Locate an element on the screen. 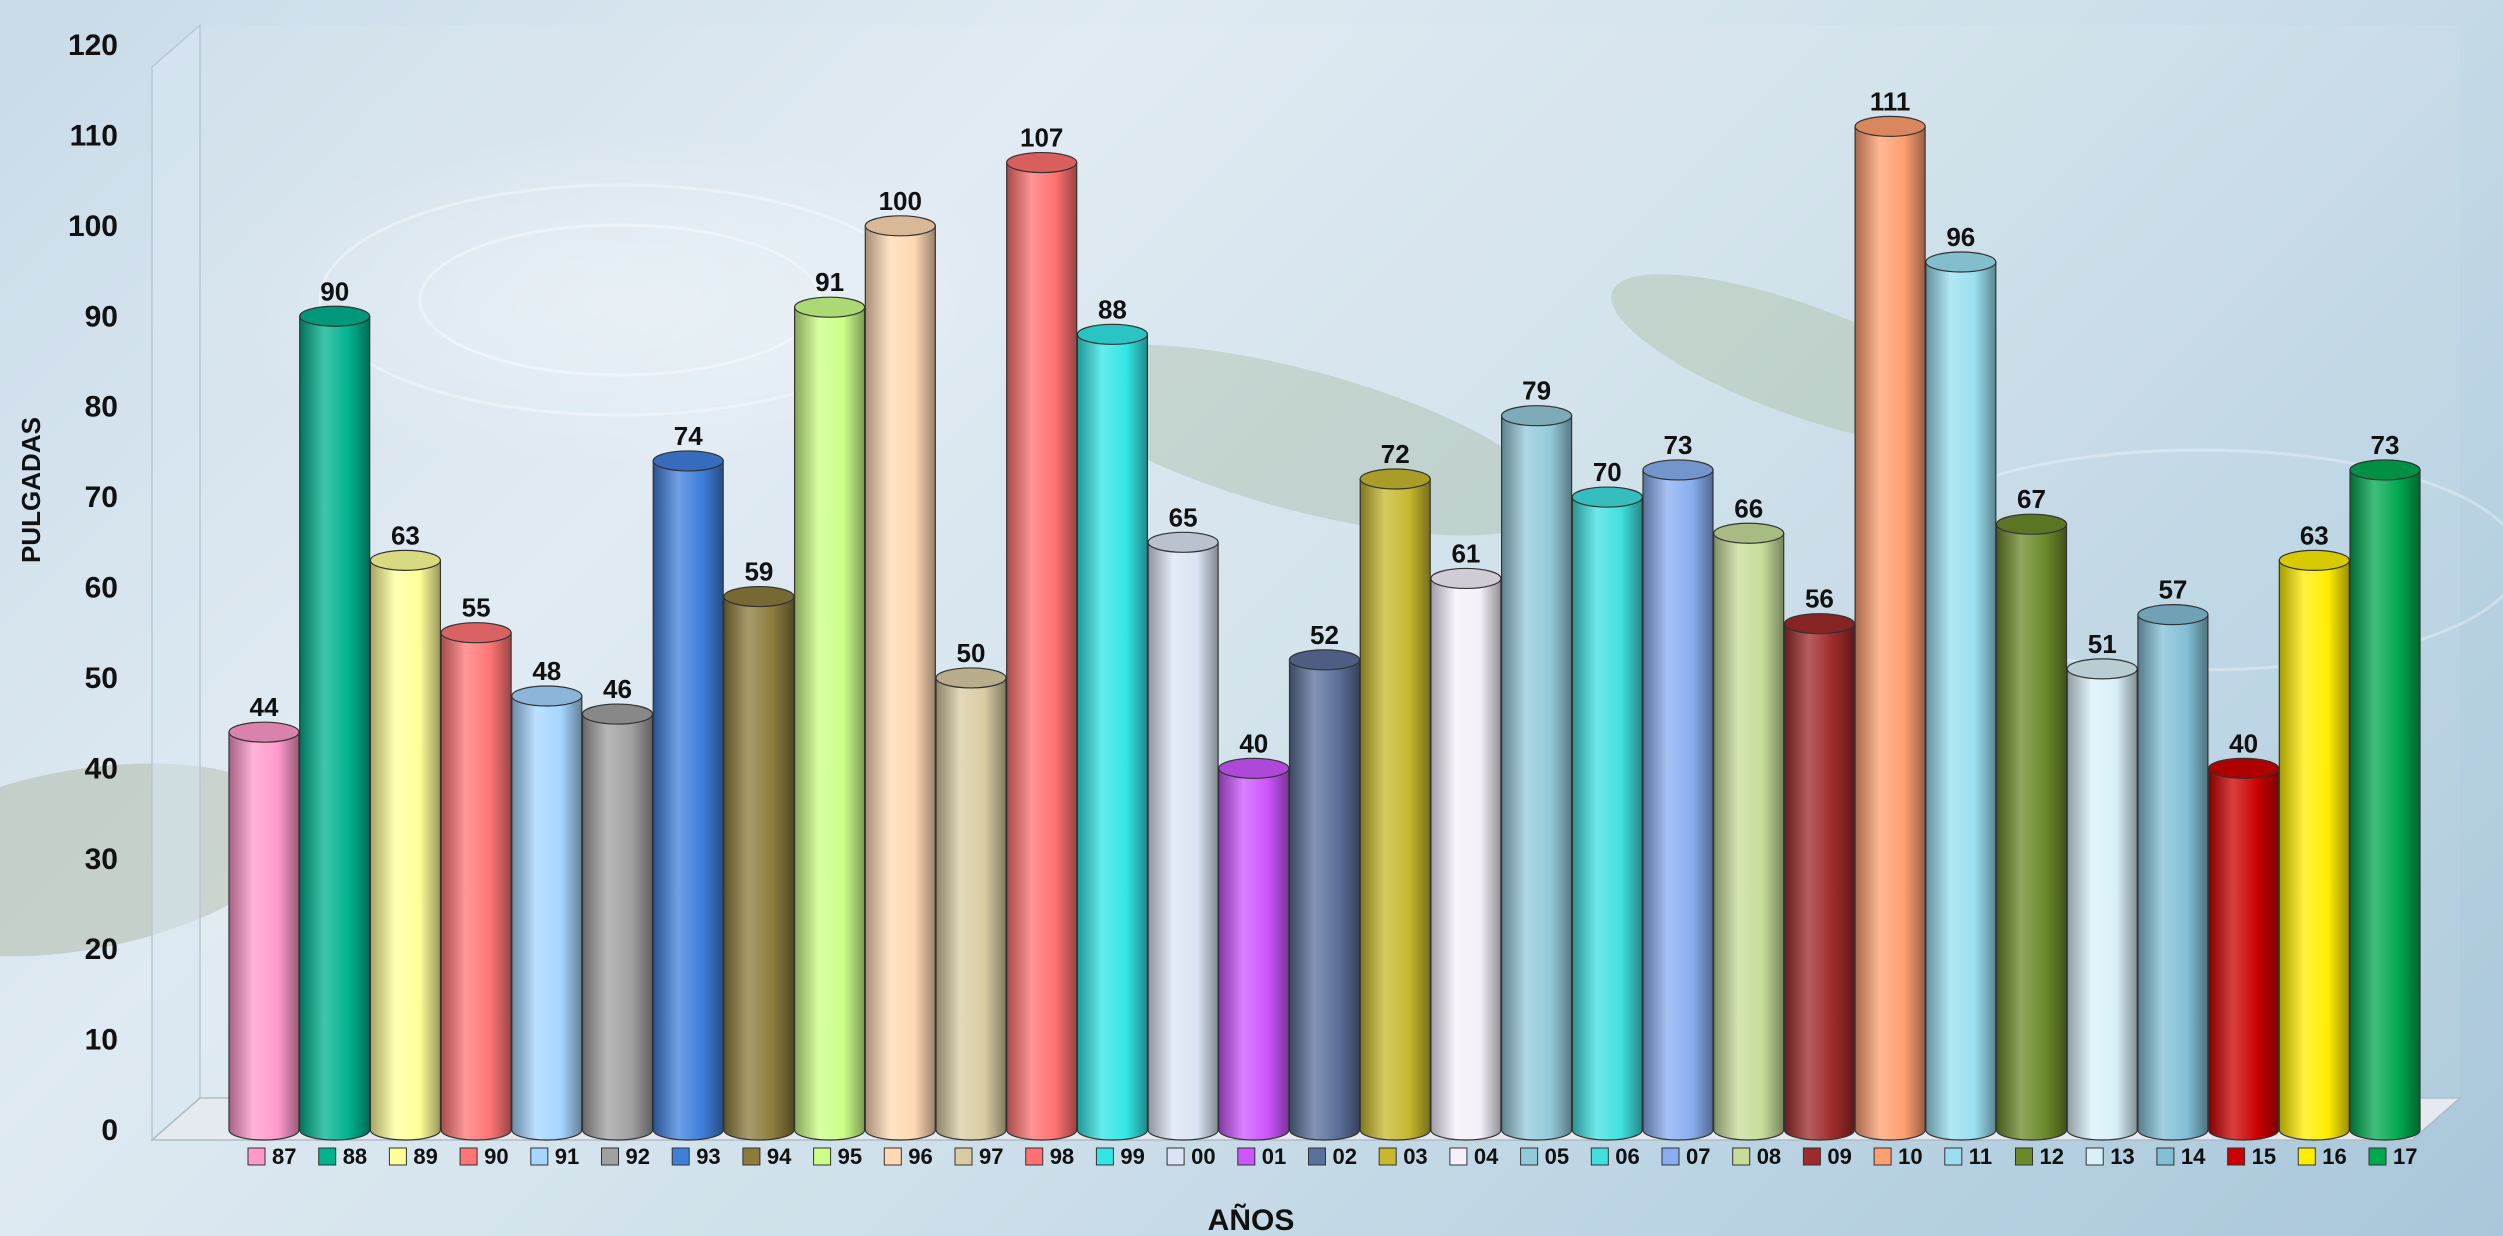  bar-17: 73 is located at coordinates (2385, 785).